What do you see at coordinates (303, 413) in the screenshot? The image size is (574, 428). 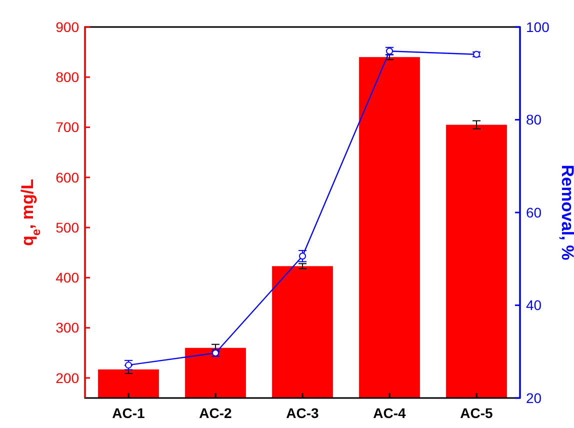 I see `x-tick-label: AC-3` at bounding box center [303, 413].